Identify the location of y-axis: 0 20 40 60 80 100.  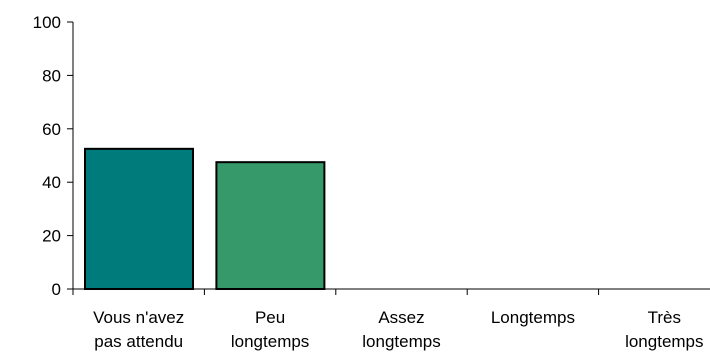
(53, 156).